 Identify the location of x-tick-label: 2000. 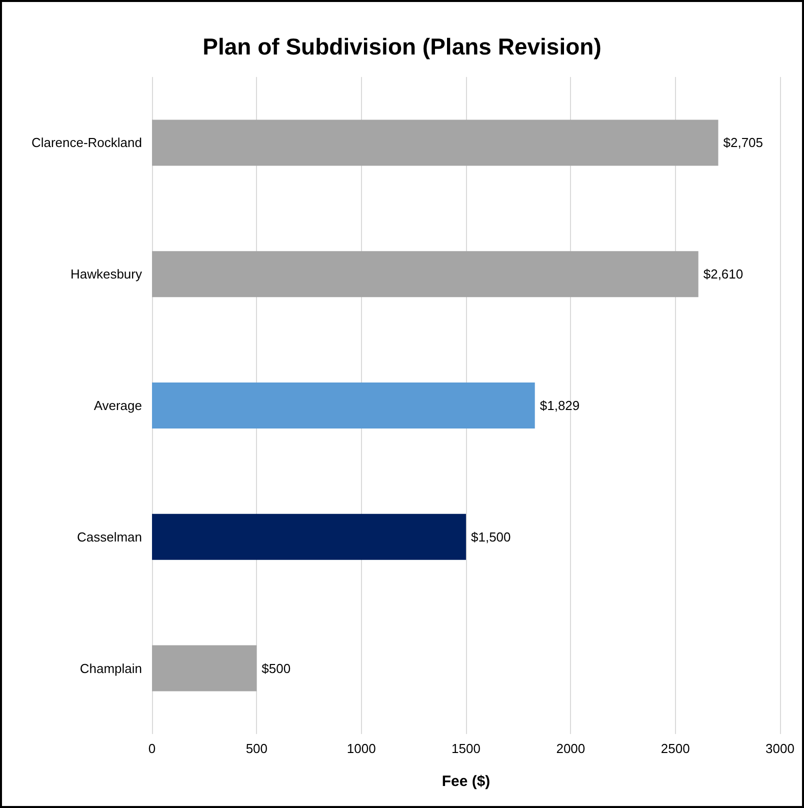
(571, 748).